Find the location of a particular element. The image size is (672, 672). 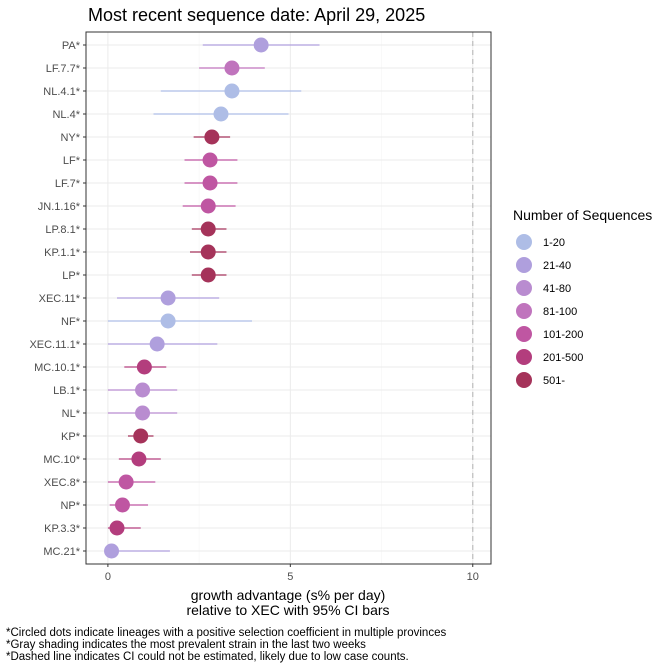

y-tick-label: NY* is located at coordinates (70, 138).